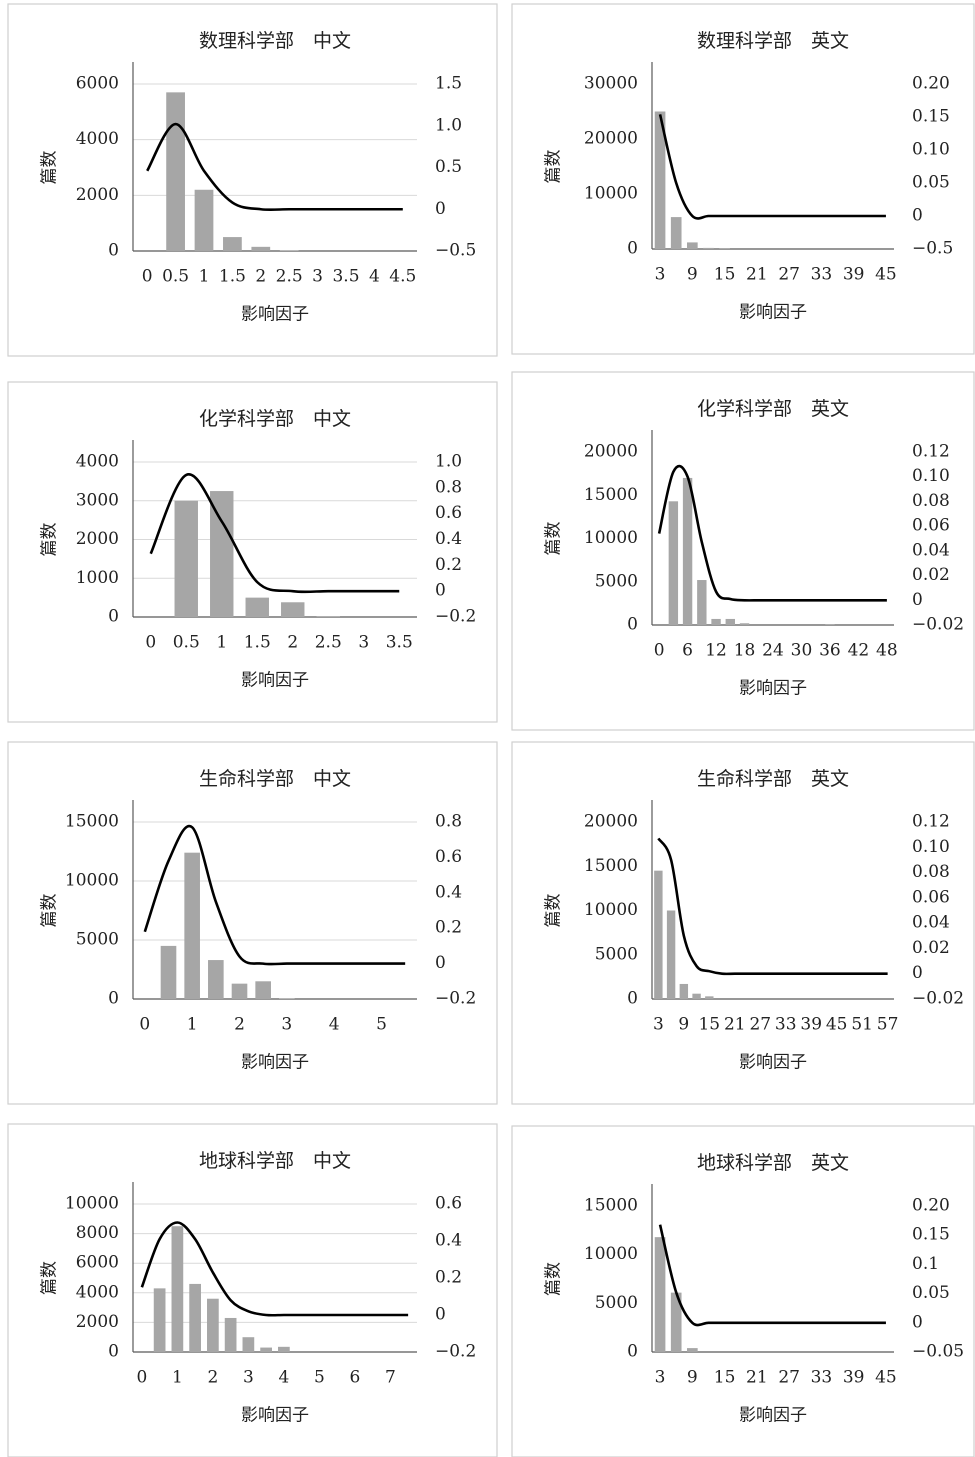 Image resolution: width=975 pixels, height=1457 pixels. Describe the element at coordinates (931, 575) in the screenshot. I see `y2-tick-label: 0.02` at that location.